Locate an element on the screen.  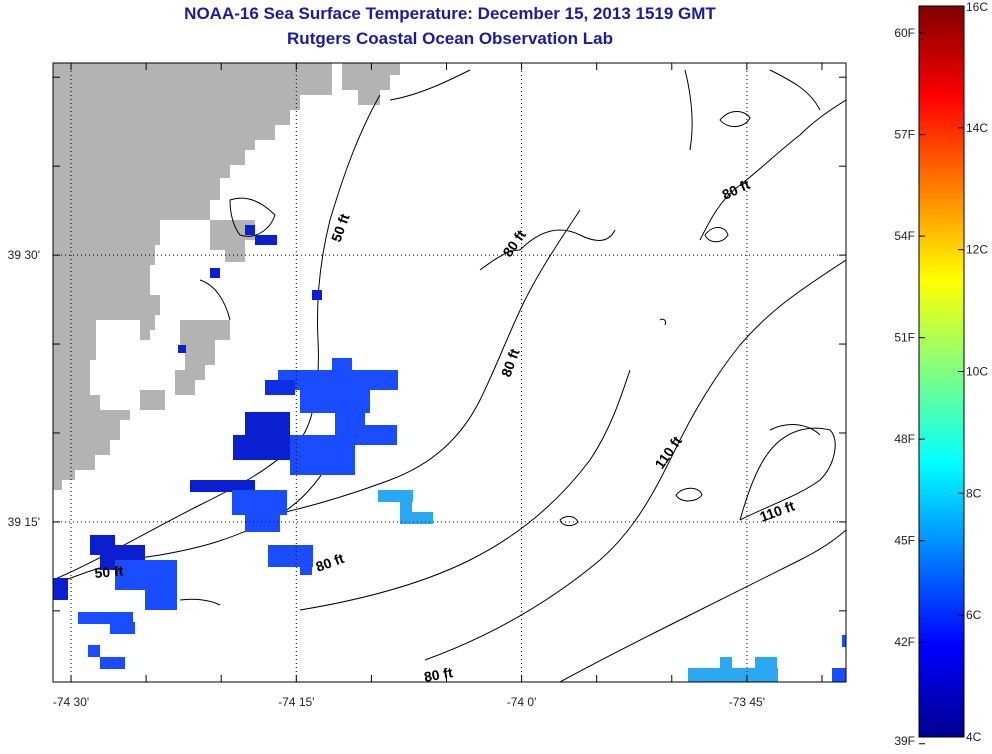
colorbar-labels-celsius: 16C 14C 12C 10C 8C 6C 4C is located at coordinates (977, 372).